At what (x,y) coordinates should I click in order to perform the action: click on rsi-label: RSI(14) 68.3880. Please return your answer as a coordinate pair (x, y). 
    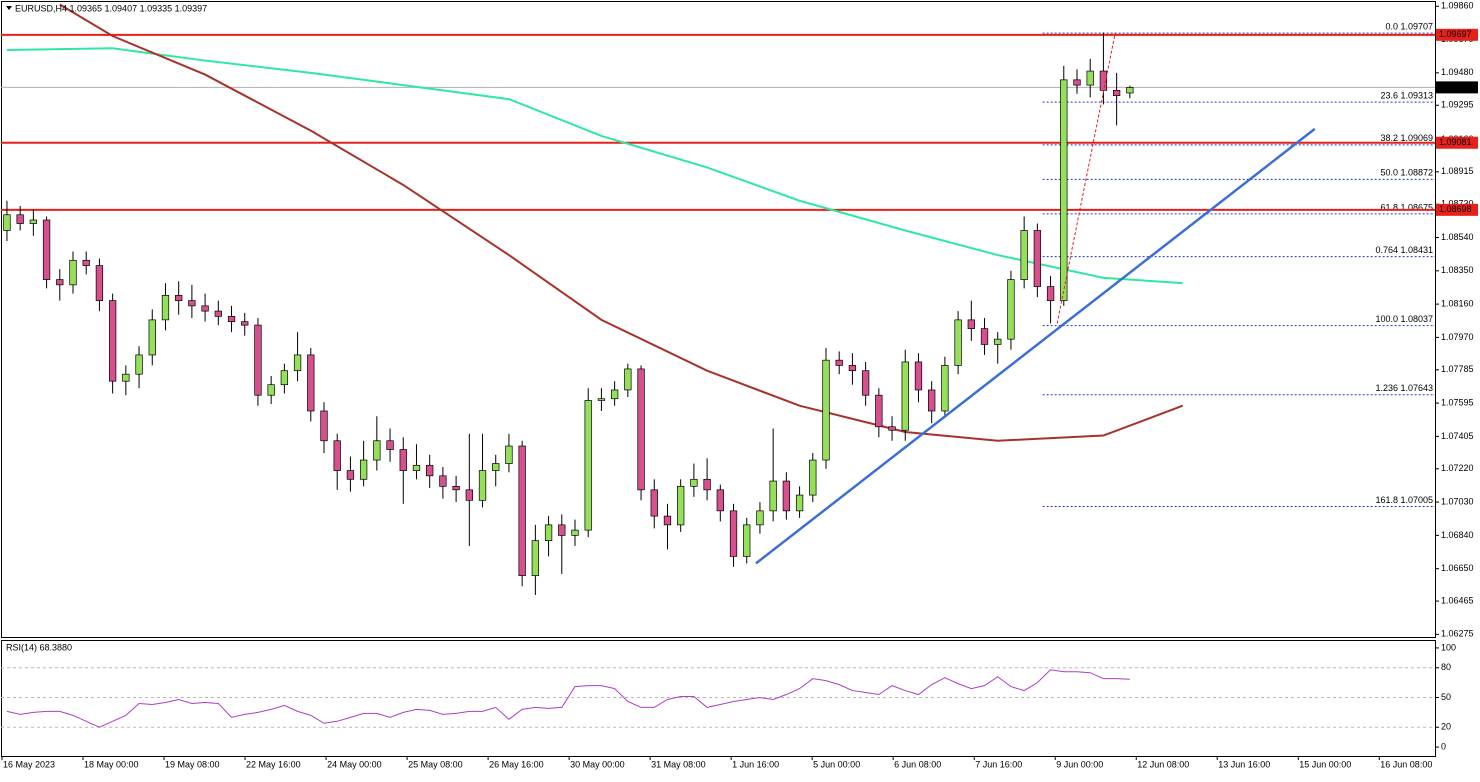
    Looking at the image, I should click on (39, 647).